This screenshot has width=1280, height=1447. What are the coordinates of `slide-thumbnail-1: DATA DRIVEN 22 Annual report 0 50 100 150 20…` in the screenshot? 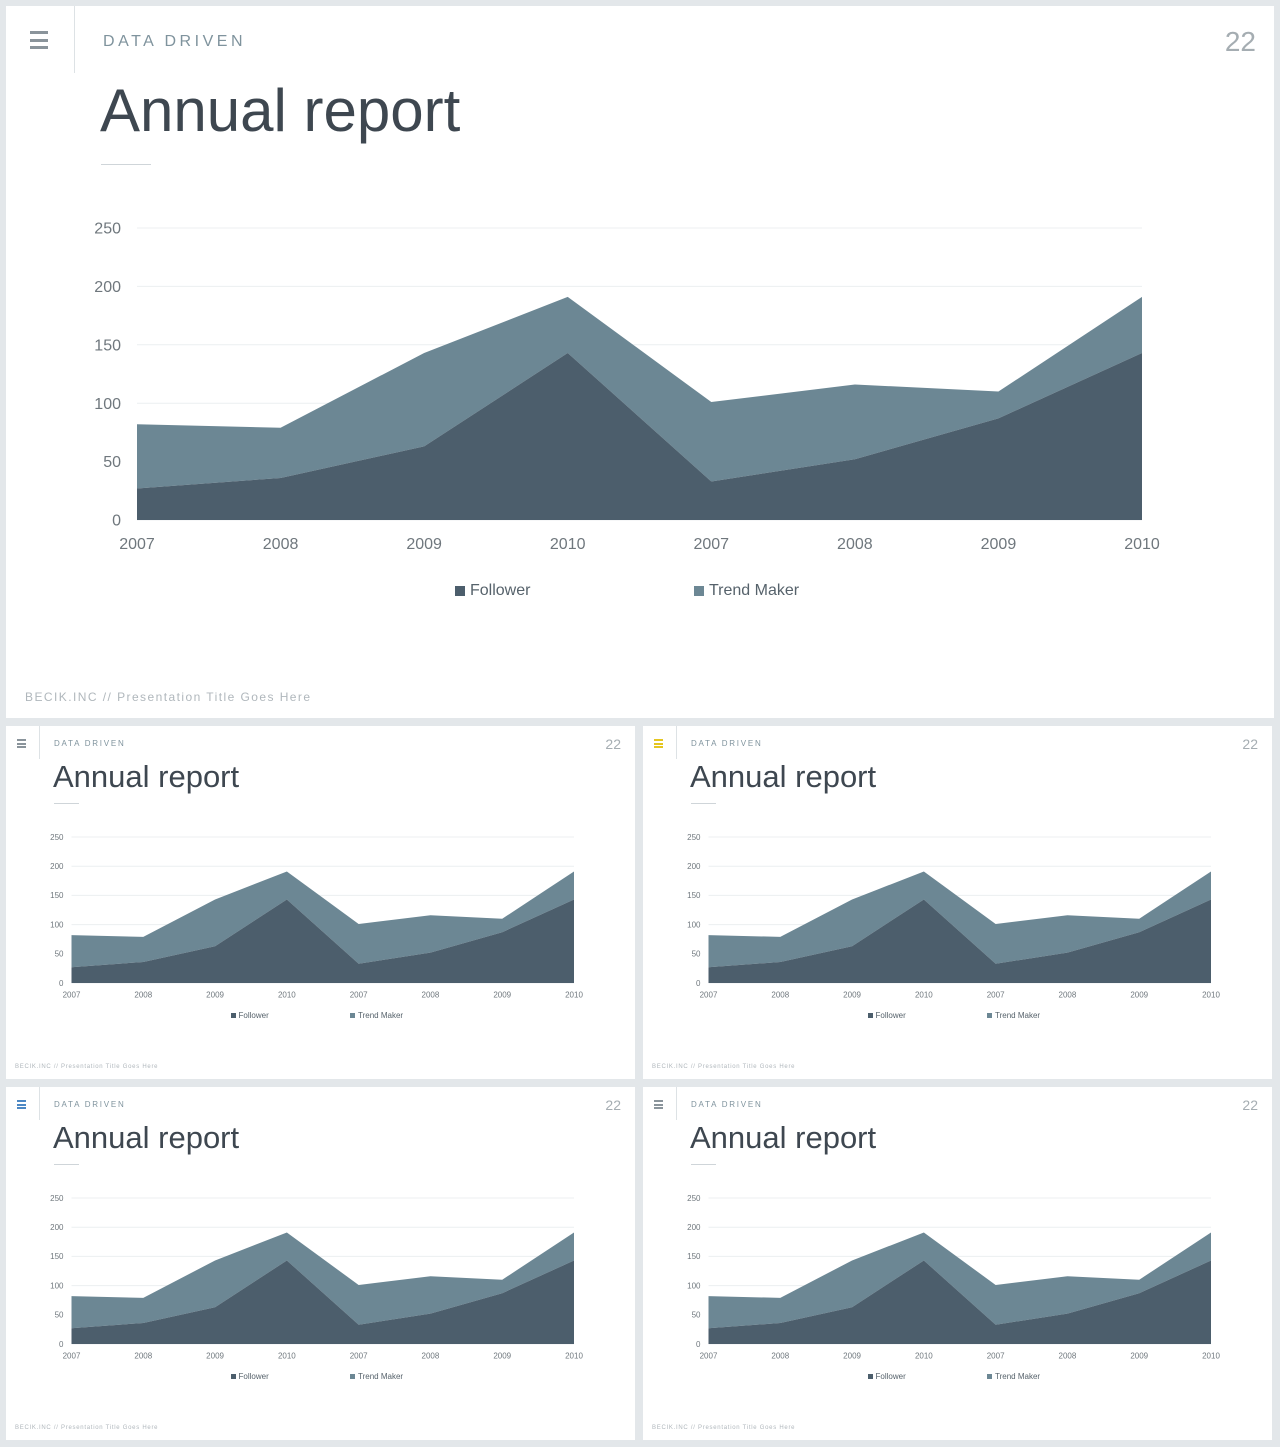 It's located at (320, 902).